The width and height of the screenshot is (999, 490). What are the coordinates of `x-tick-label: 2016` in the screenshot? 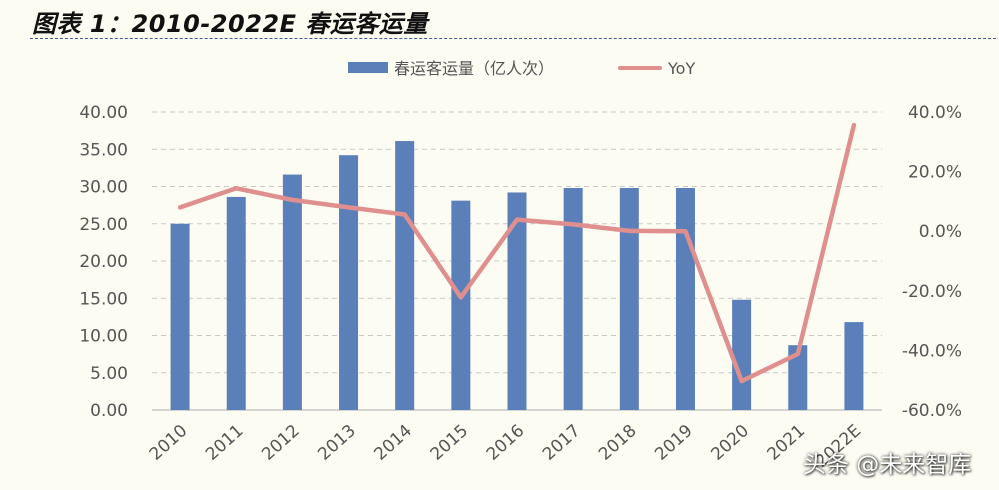 It's located at (506, 443).